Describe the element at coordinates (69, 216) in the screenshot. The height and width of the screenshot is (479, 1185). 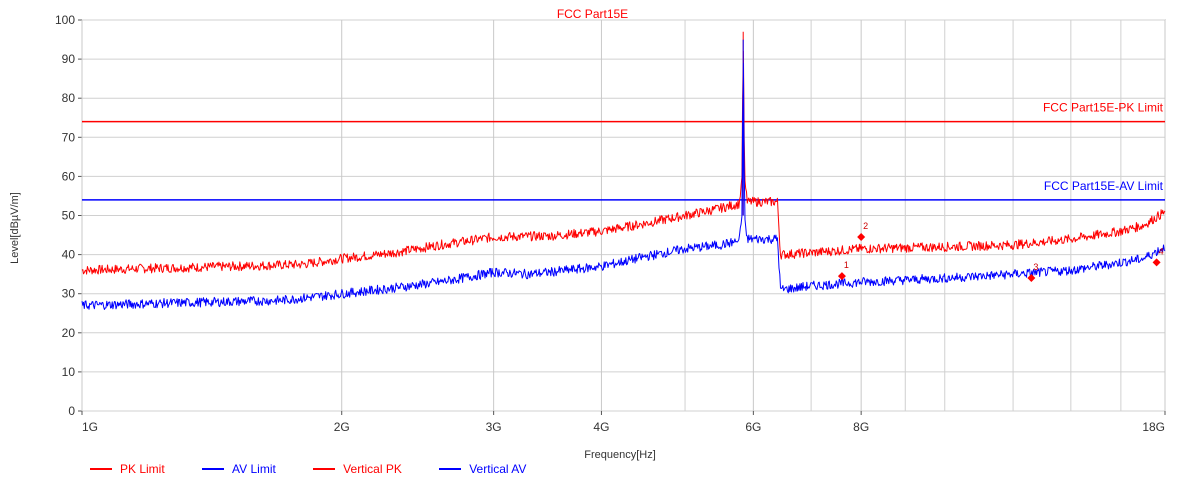
I see `y-tick-label: 50` at that location.